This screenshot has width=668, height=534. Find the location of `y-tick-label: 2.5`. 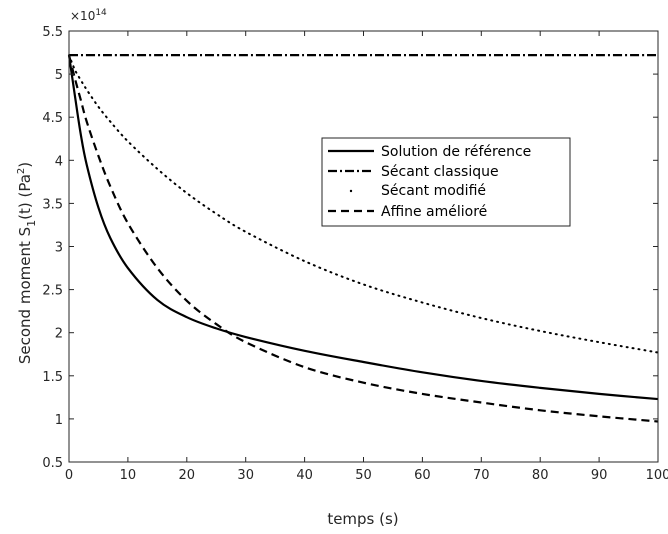

y-tick-label: 2.5 is located at coordinates (52, 291).